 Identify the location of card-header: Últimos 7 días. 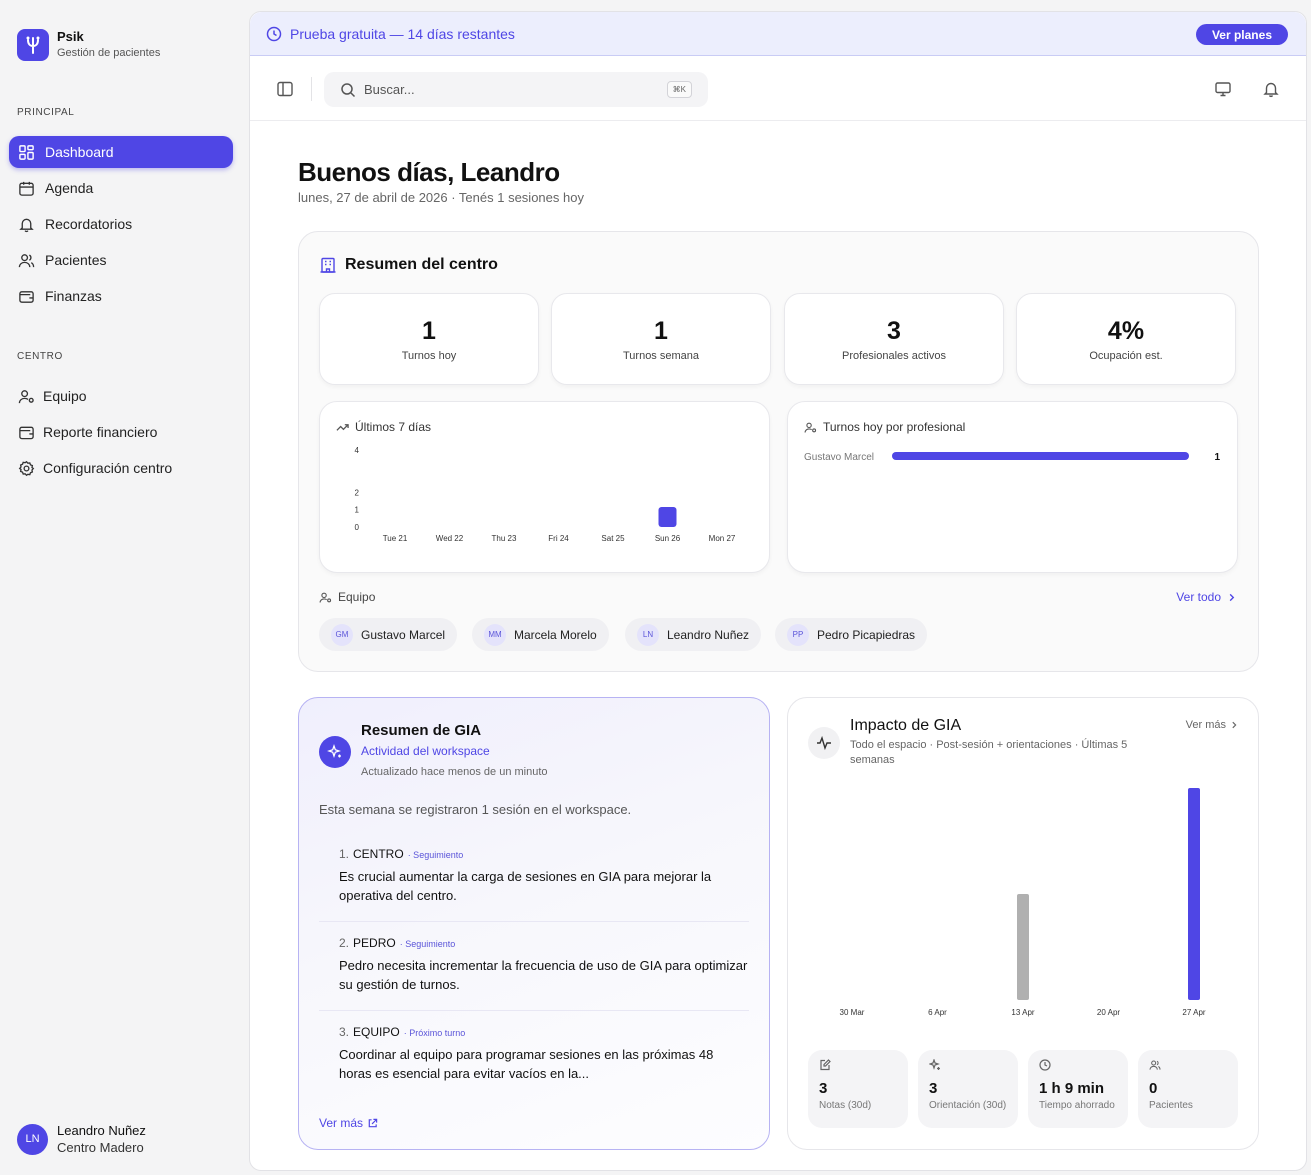
(383, 427).